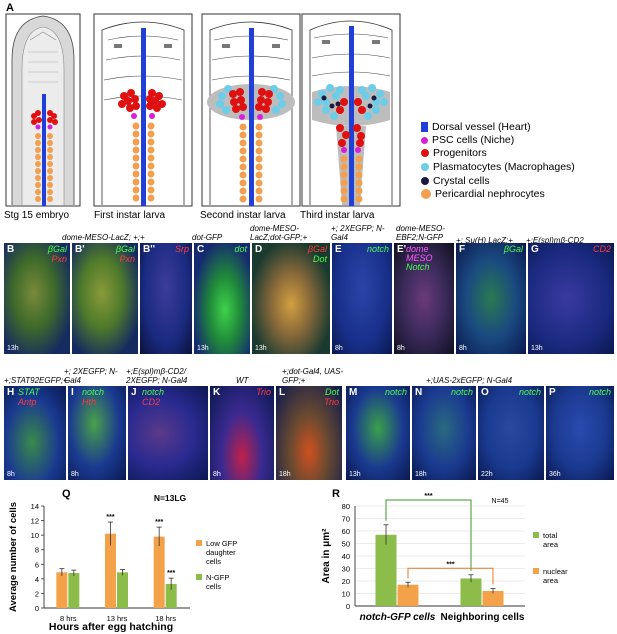  What do you see at coordinates (221, 543) in the screenshot?
I see `legend-label: Low GFP` at bounding box center [221, 543].